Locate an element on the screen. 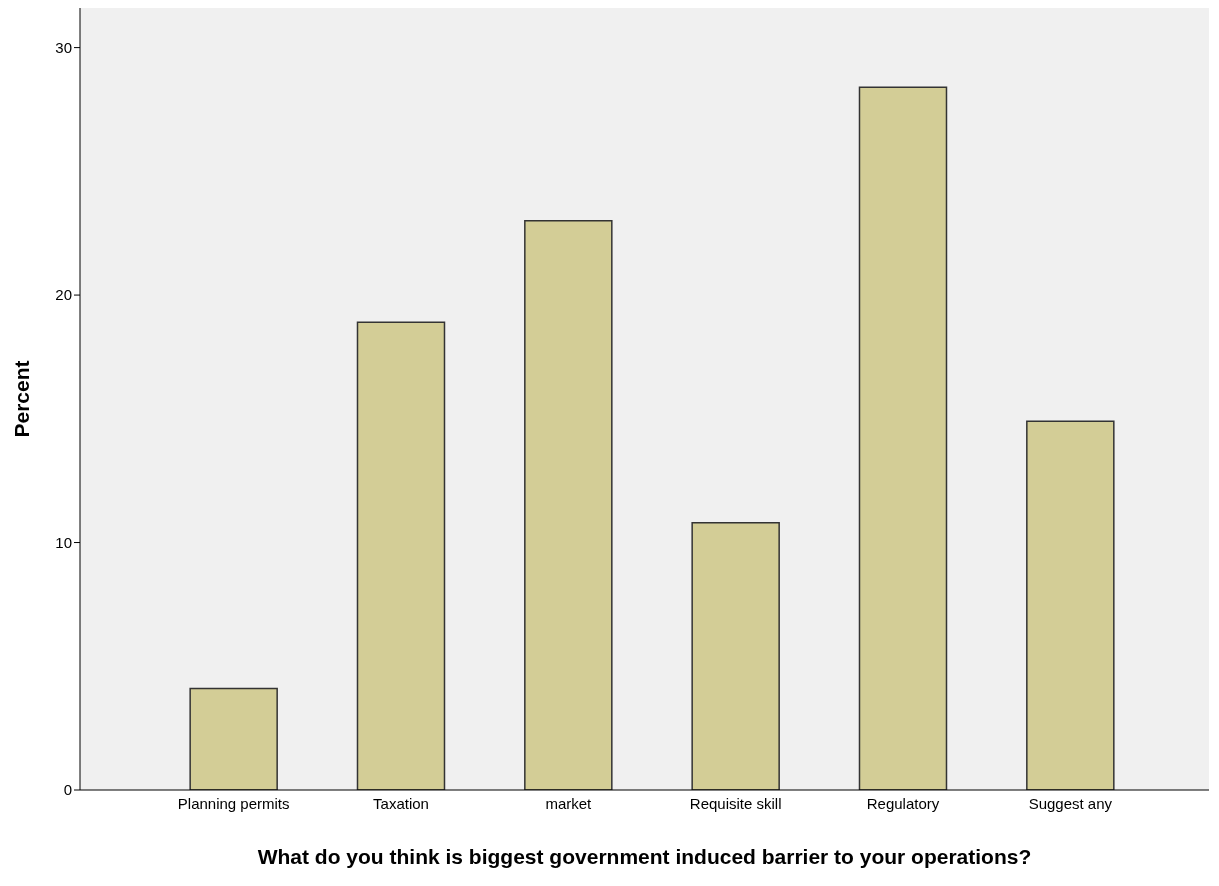  y-tick-label: 10 is located at coordinates (63, 542).